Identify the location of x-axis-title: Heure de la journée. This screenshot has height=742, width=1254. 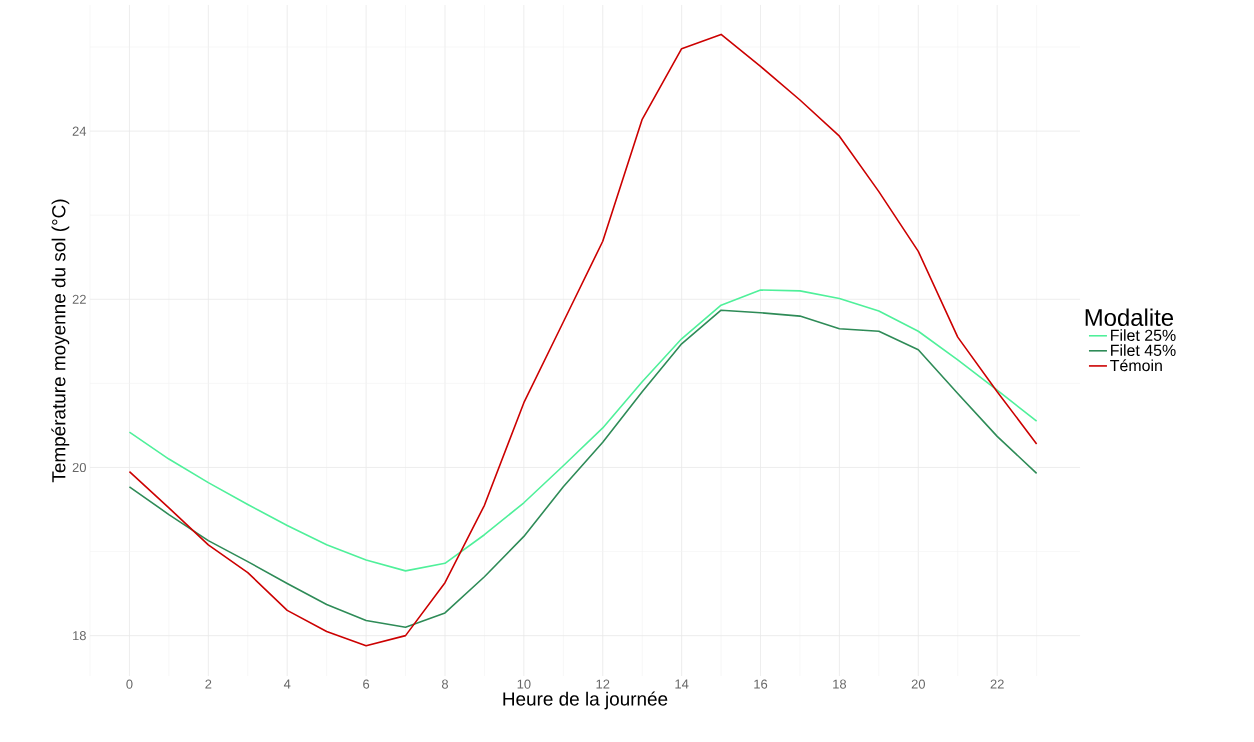
(585, 700).